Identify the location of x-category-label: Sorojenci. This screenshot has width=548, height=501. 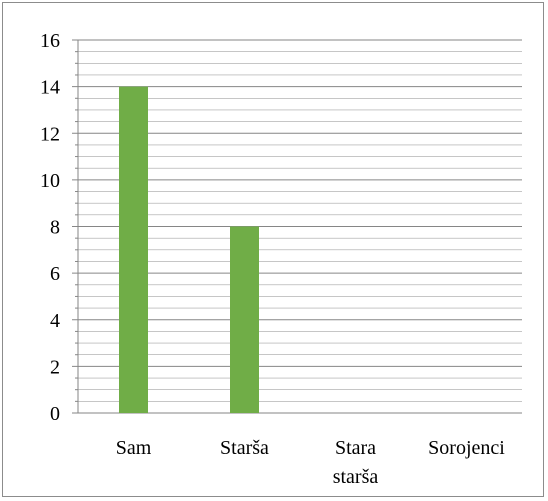
(466, 448).